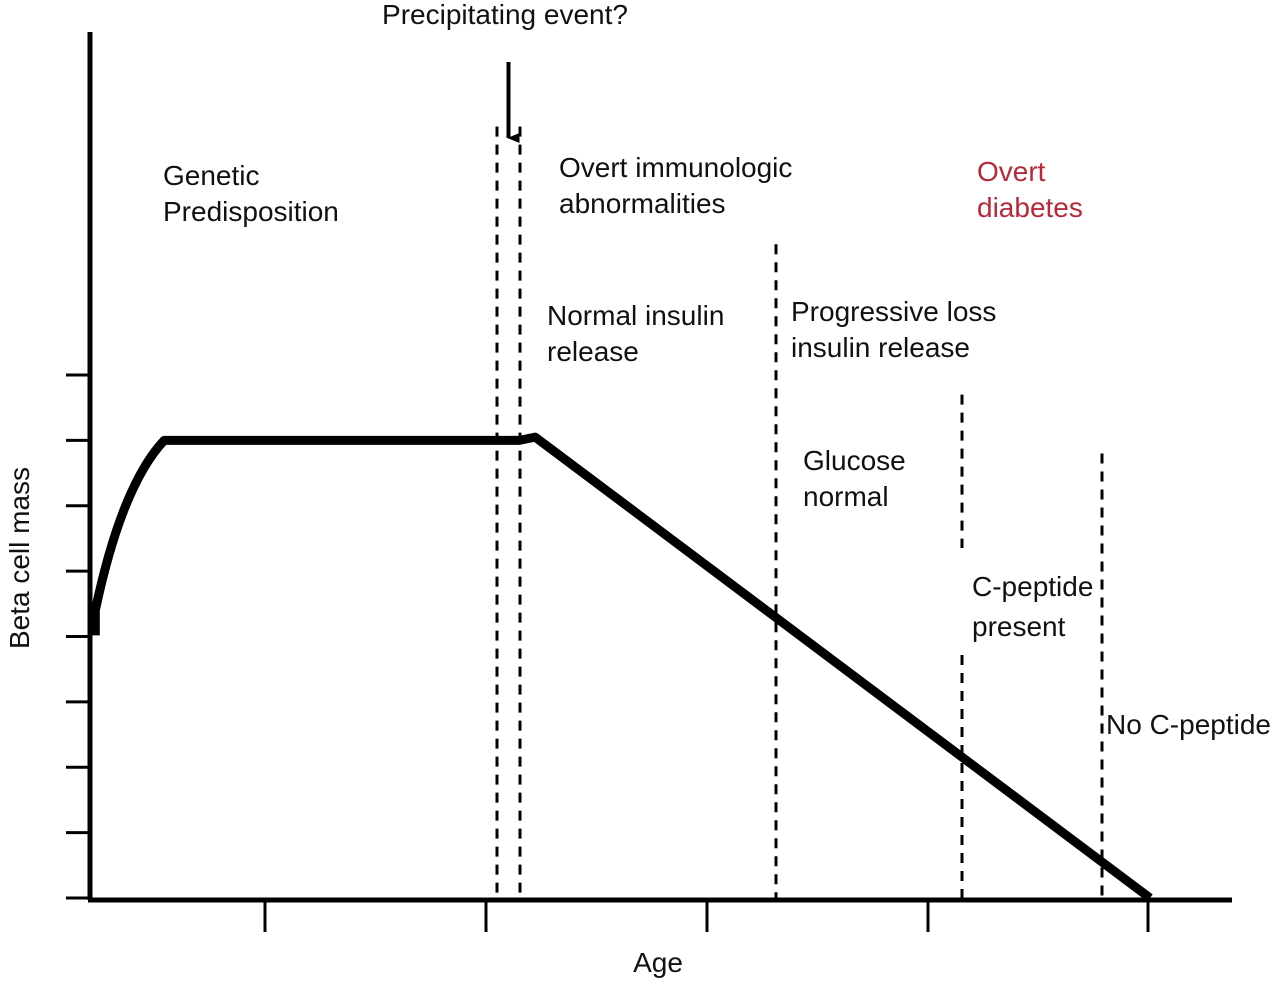  I want to click on annotation-overt-immunologic: Overt immunologic abnormalities, so click(679, 185).